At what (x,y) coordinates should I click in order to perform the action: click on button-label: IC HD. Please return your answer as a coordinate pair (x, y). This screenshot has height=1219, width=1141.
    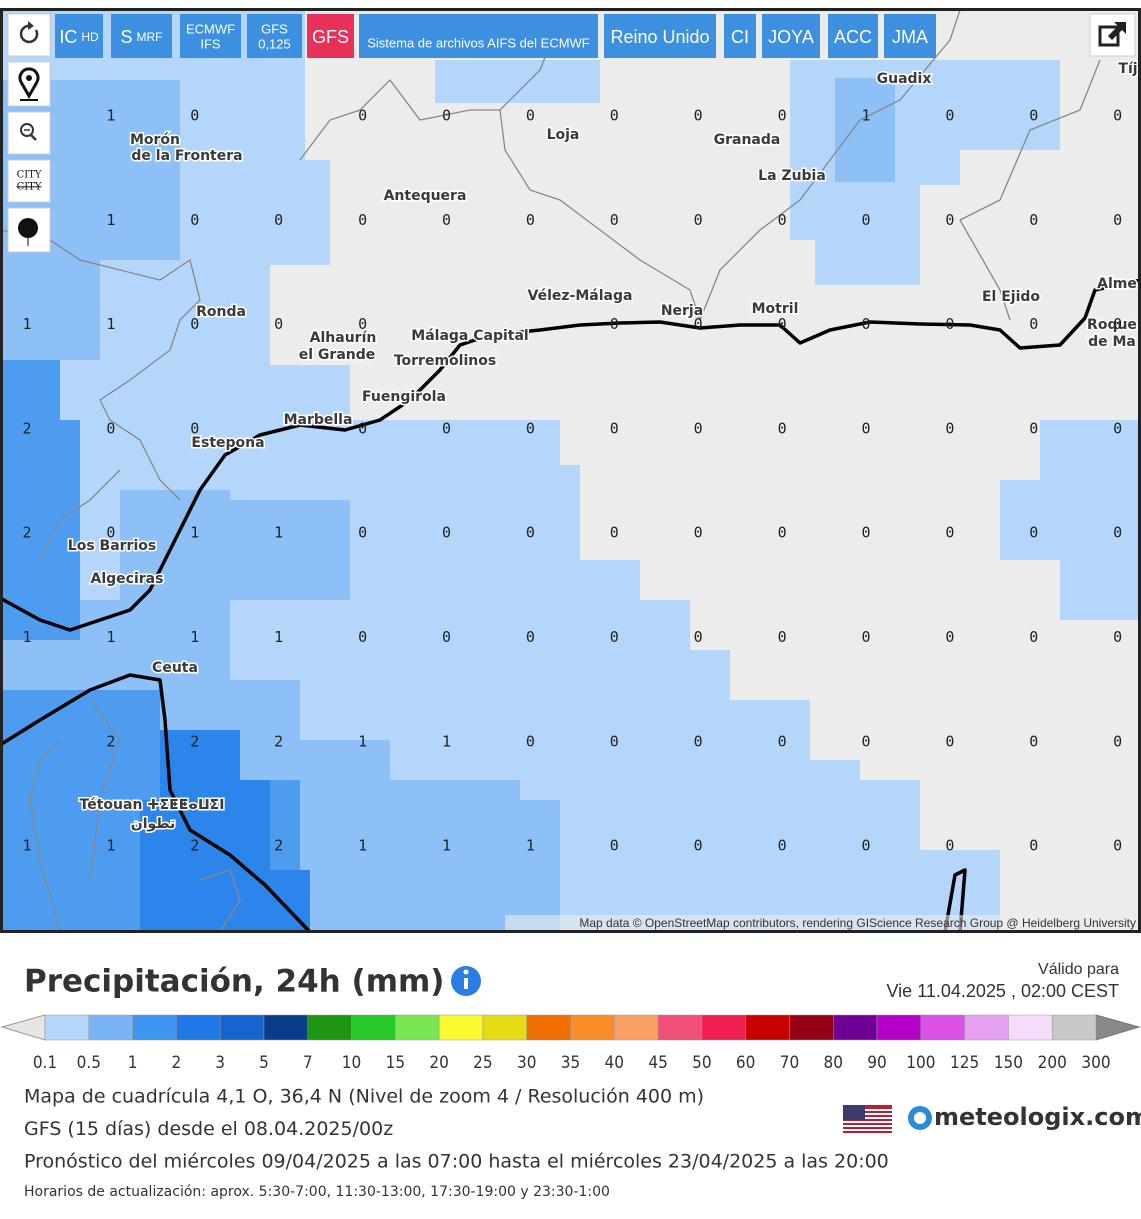
    Looking at the image, I should click on (79, 37).